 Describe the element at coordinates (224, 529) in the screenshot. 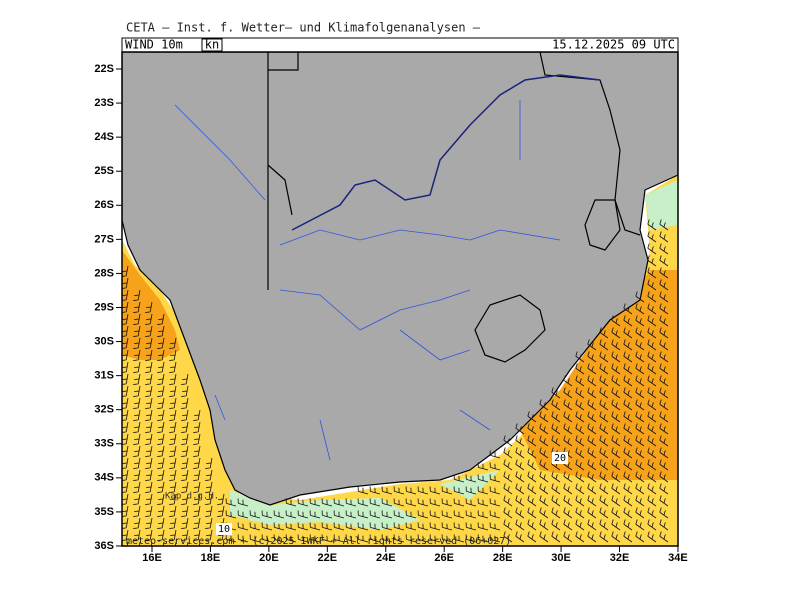

I see `contour-label: 10` at that location.